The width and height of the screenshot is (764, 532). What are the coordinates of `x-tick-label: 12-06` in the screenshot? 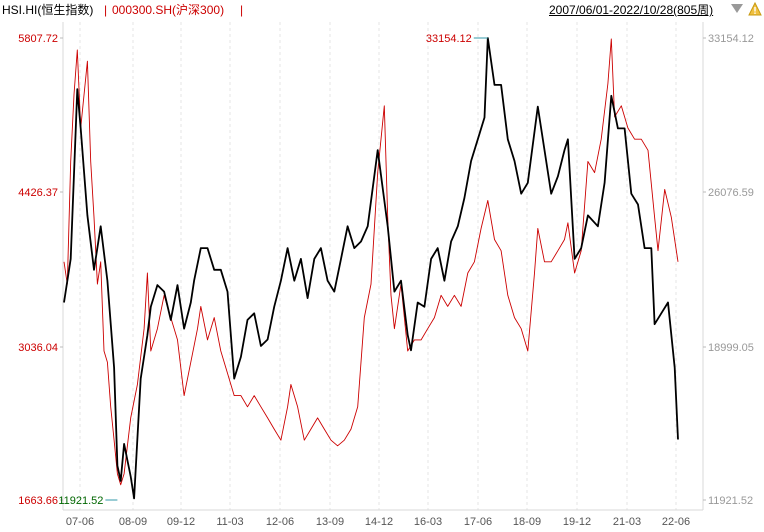 It's located at (280, 522).